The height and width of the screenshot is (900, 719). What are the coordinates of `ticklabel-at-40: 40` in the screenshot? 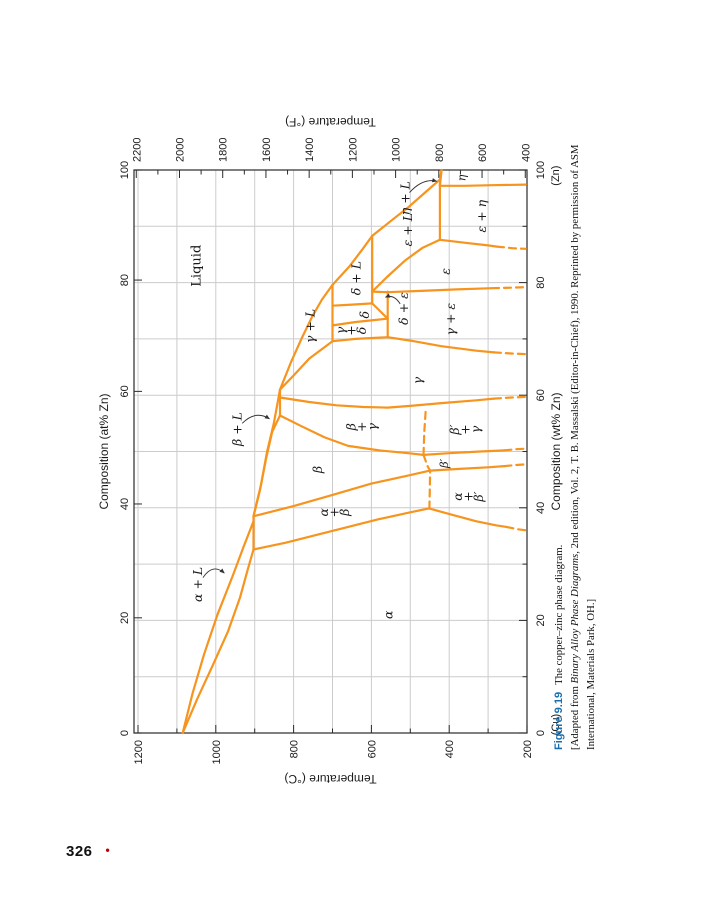 It's located at (125, 504).